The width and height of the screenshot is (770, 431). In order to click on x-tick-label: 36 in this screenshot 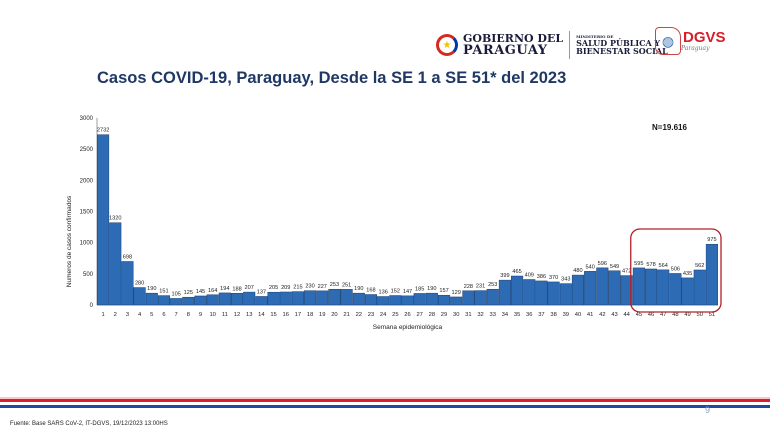, I will do `click(529, 315)`.